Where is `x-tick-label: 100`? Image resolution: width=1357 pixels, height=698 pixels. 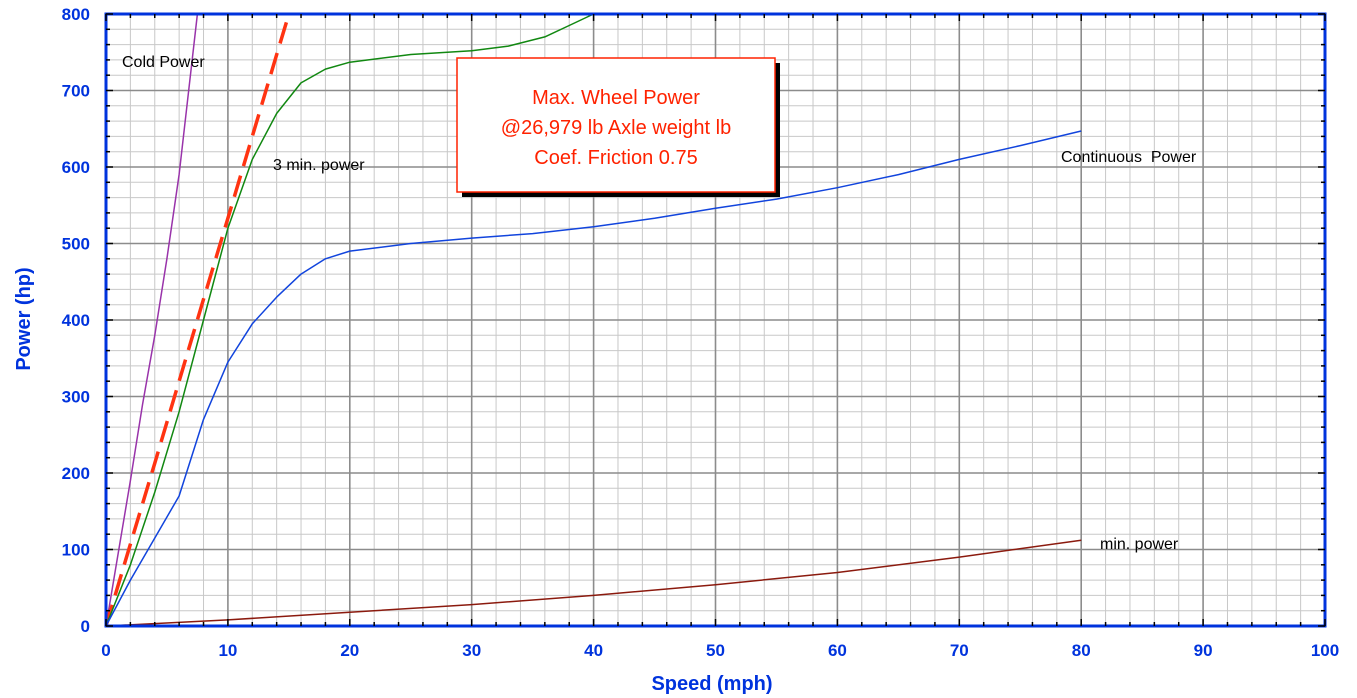
x-tick-label: 100 is located at coordinates (1325, 650).